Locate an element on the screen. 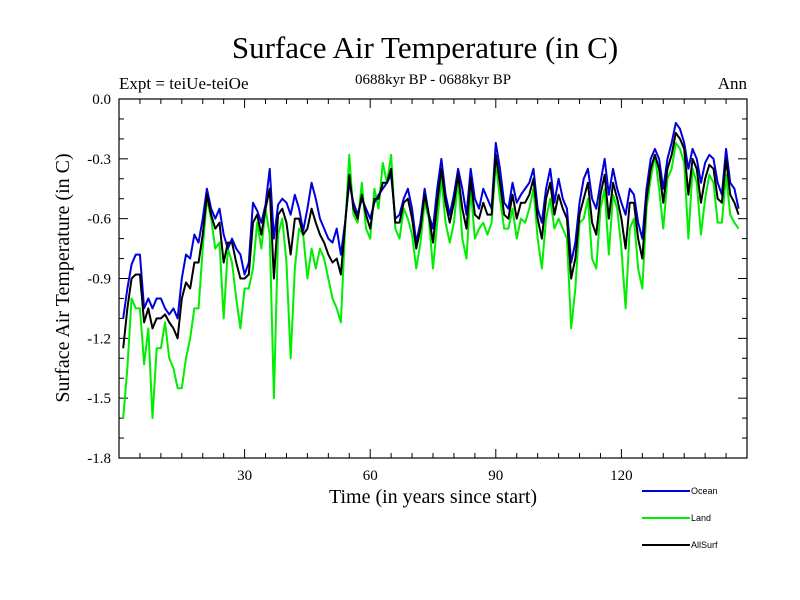  x-axis-label: Time (in years since start) is located at coordinates (433, 497).